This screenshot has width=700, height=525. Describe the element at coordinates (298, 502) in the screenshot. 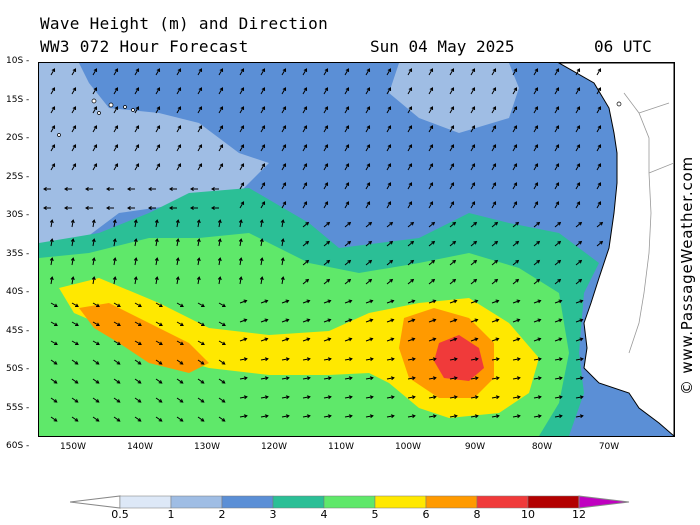

I see `scale-color-swatch` at that location.